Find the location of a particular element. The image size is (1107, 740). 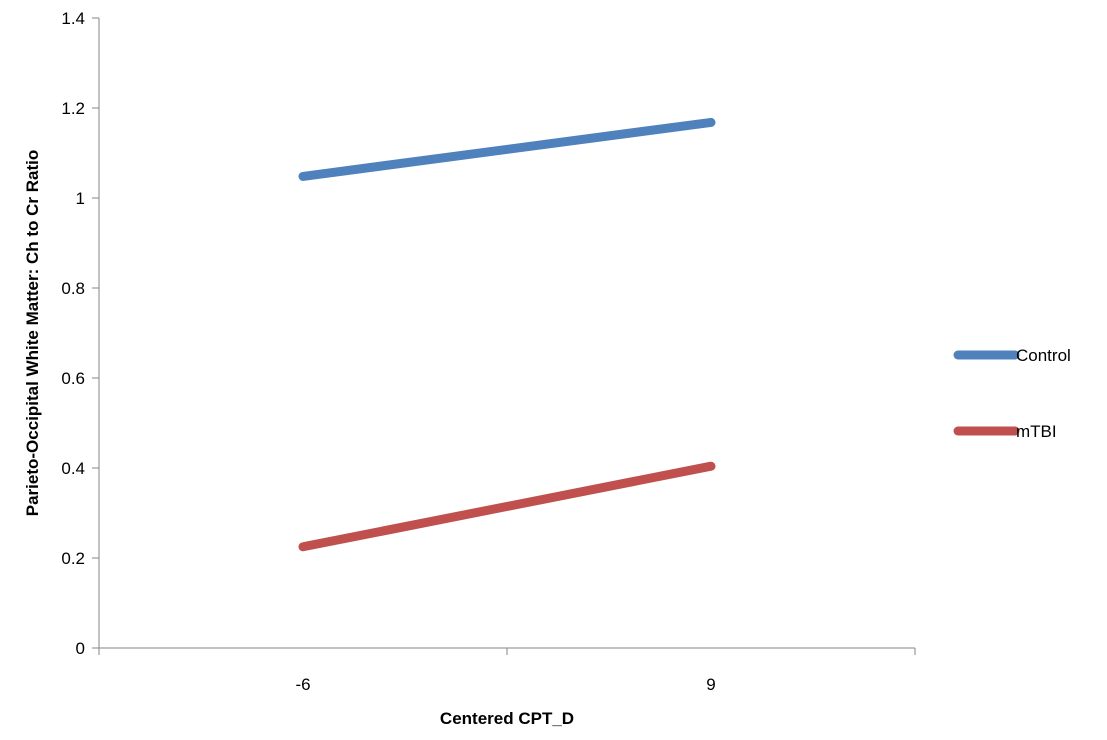

x-tick-label: -6 is located at coordinates (302, 684).